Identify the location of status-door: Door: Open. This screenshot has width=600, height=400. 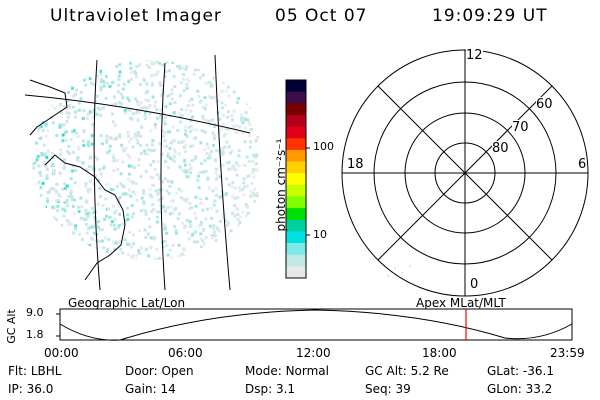
(159, 371).